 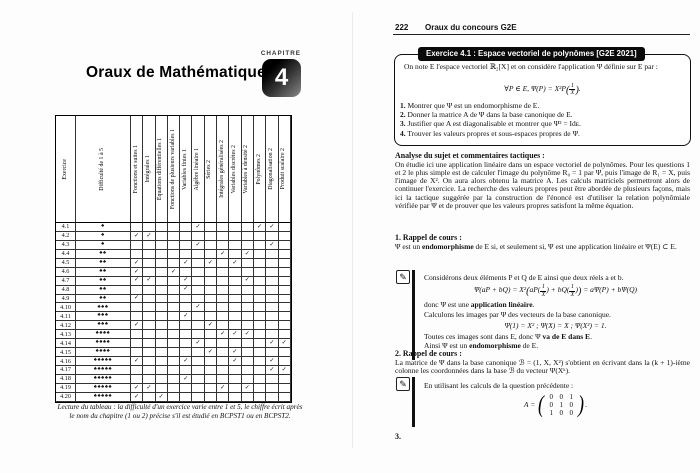 I want to click on topic-header: Polynômes 2, so click(x=260, y=169).